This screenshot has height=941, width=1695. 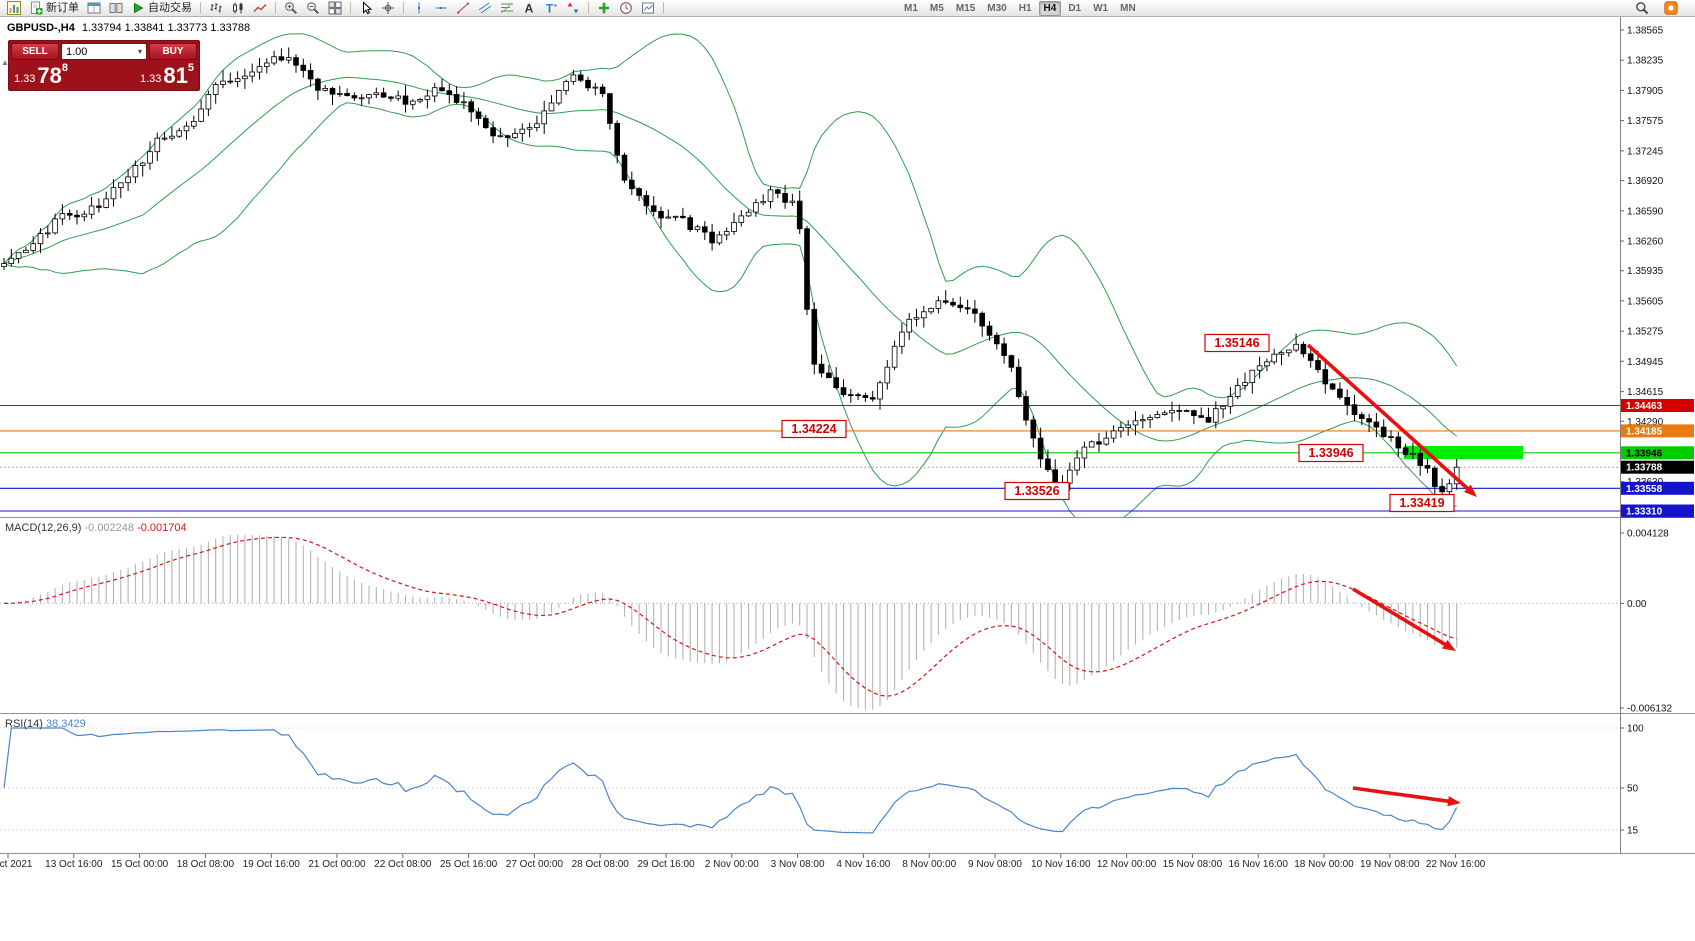 I want to click on timeframe-w1-button: W1, so click(x=1101, y=8).